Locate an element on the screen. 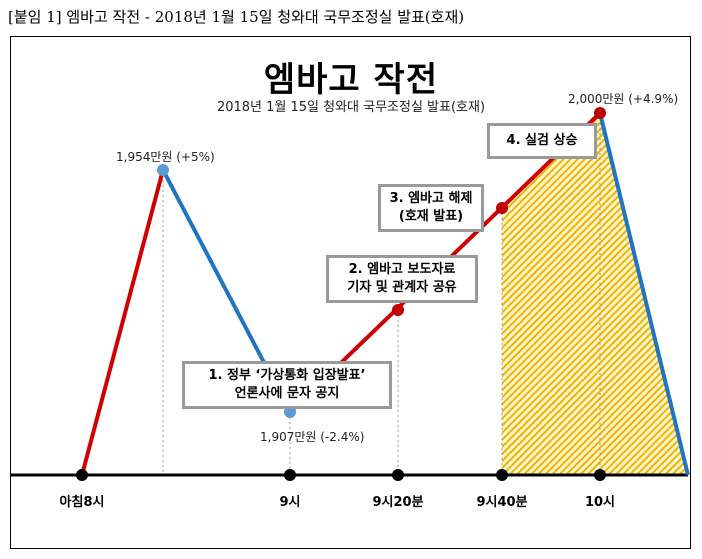 The width and height of the screenshot is (702, 559). event-text: 3. 엠바고 해제 is located at coordinates (431, 198).